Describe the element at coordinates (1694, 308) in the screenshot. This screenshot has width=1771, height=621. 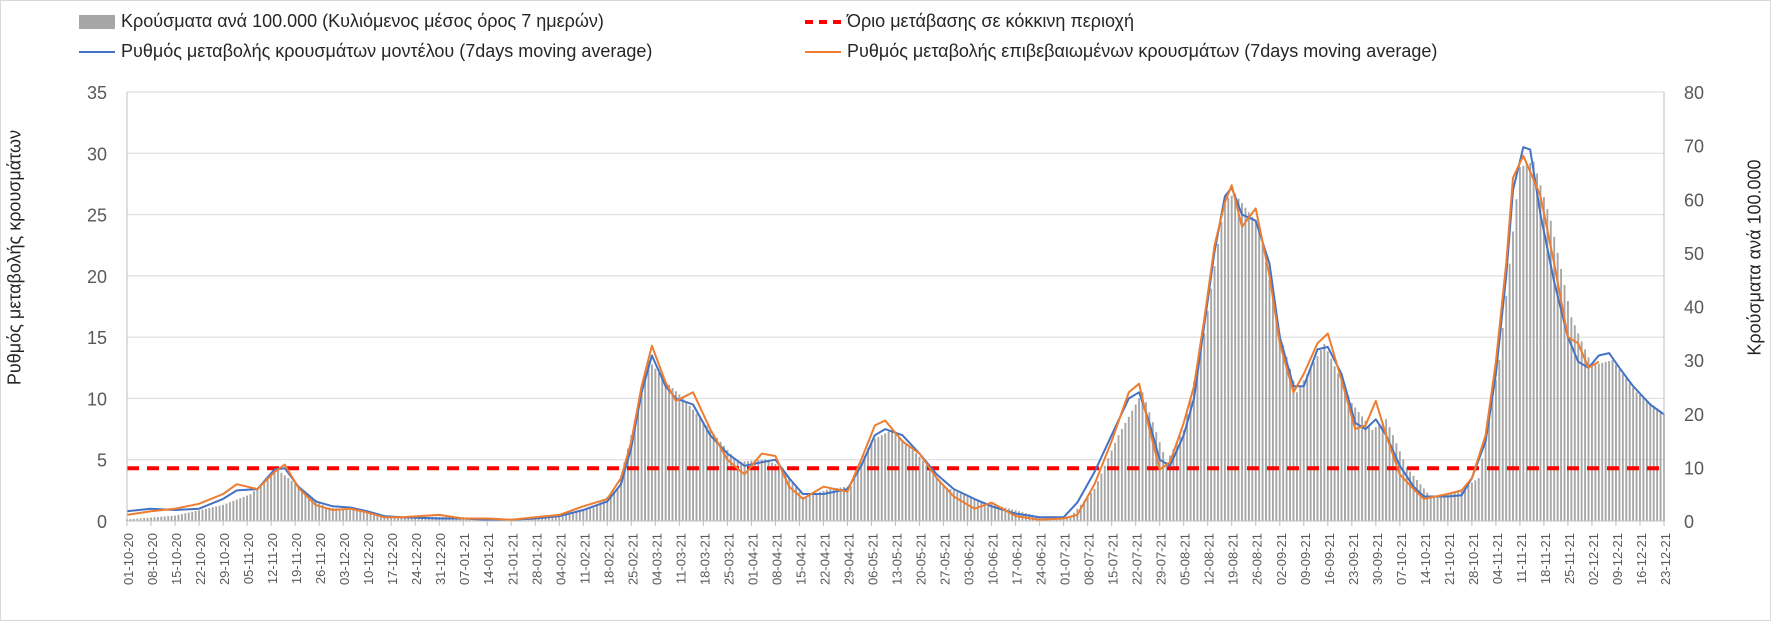
I see `right-tick-label: 40` at that location.